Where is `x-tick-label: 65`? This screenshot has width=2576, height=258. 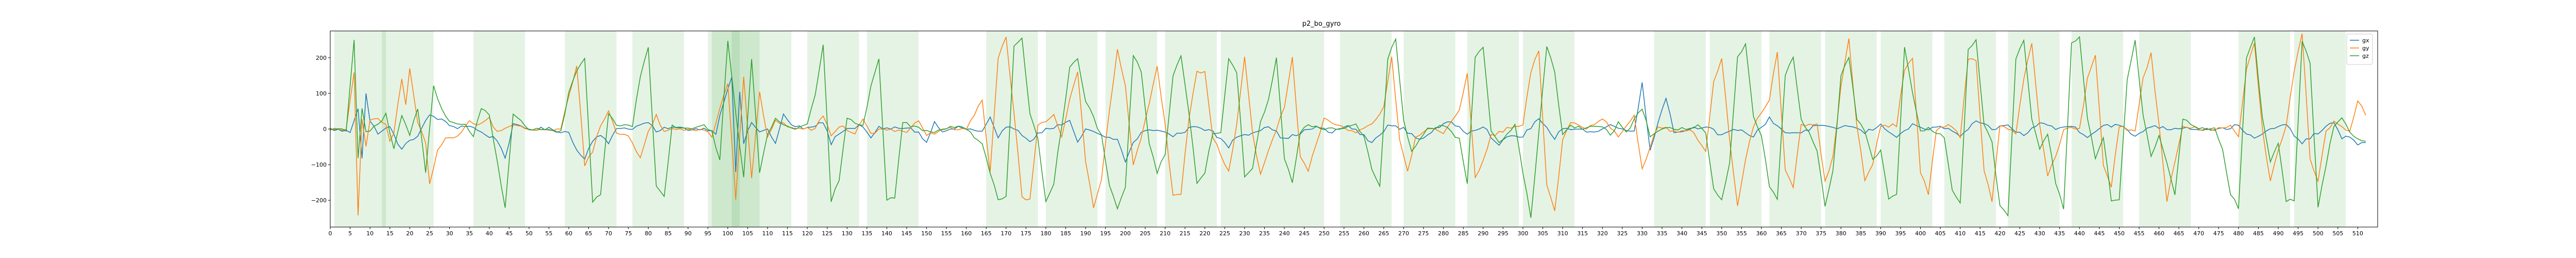
x-tick-label: 65 is located at coordinates (588, 233).